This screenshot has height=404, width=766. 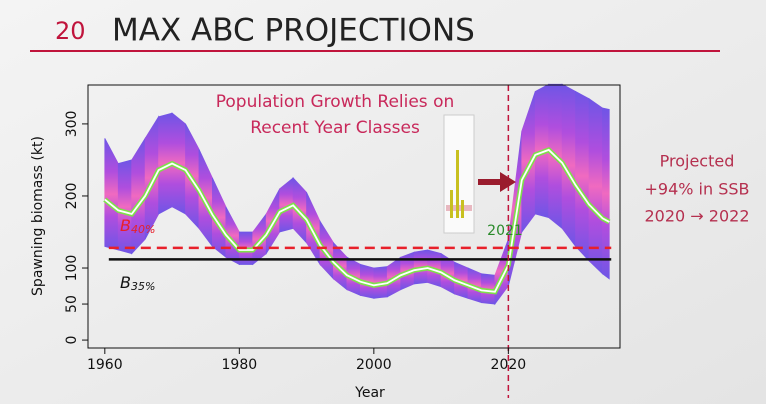 What do you see at coordinates (479, 174) in the screenshot?
I see `inset-figure` at bounding box center [479, 174].